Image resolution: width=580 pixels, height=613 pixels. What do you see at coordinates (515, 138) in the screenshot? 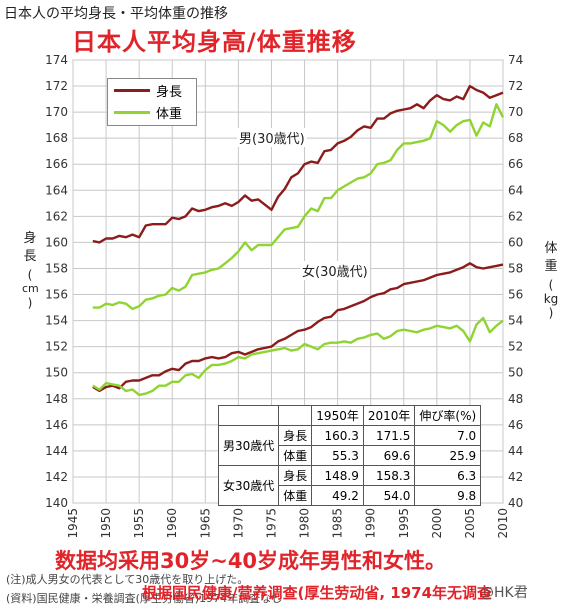
I see `y-right-tick-label: 68` at bounding box center [515, 138].